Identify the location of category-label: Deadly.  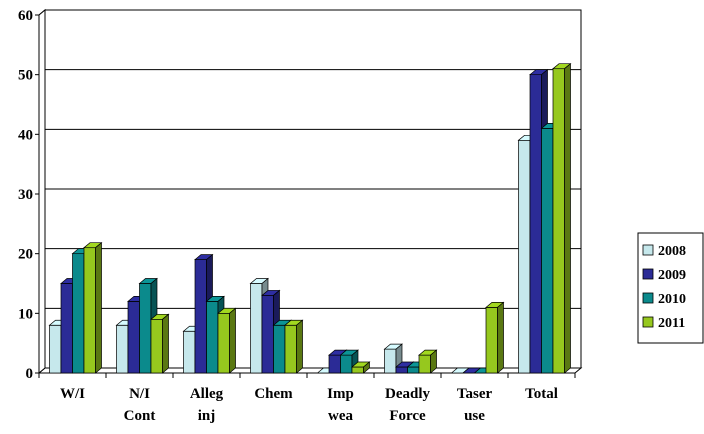
(408, 394).